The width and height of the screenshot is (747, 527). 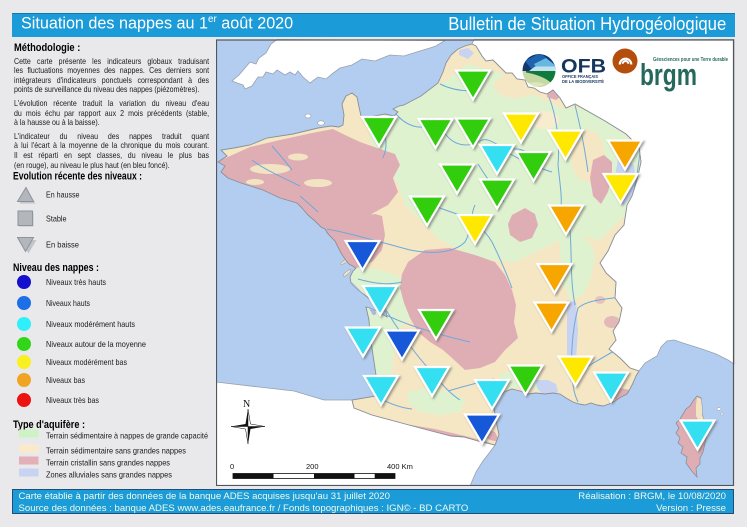 What do you see at coordinates (76, 282) in the screenshot?
I see `svg-text: Niveaux très hauts` at bounding box center [76, 282].